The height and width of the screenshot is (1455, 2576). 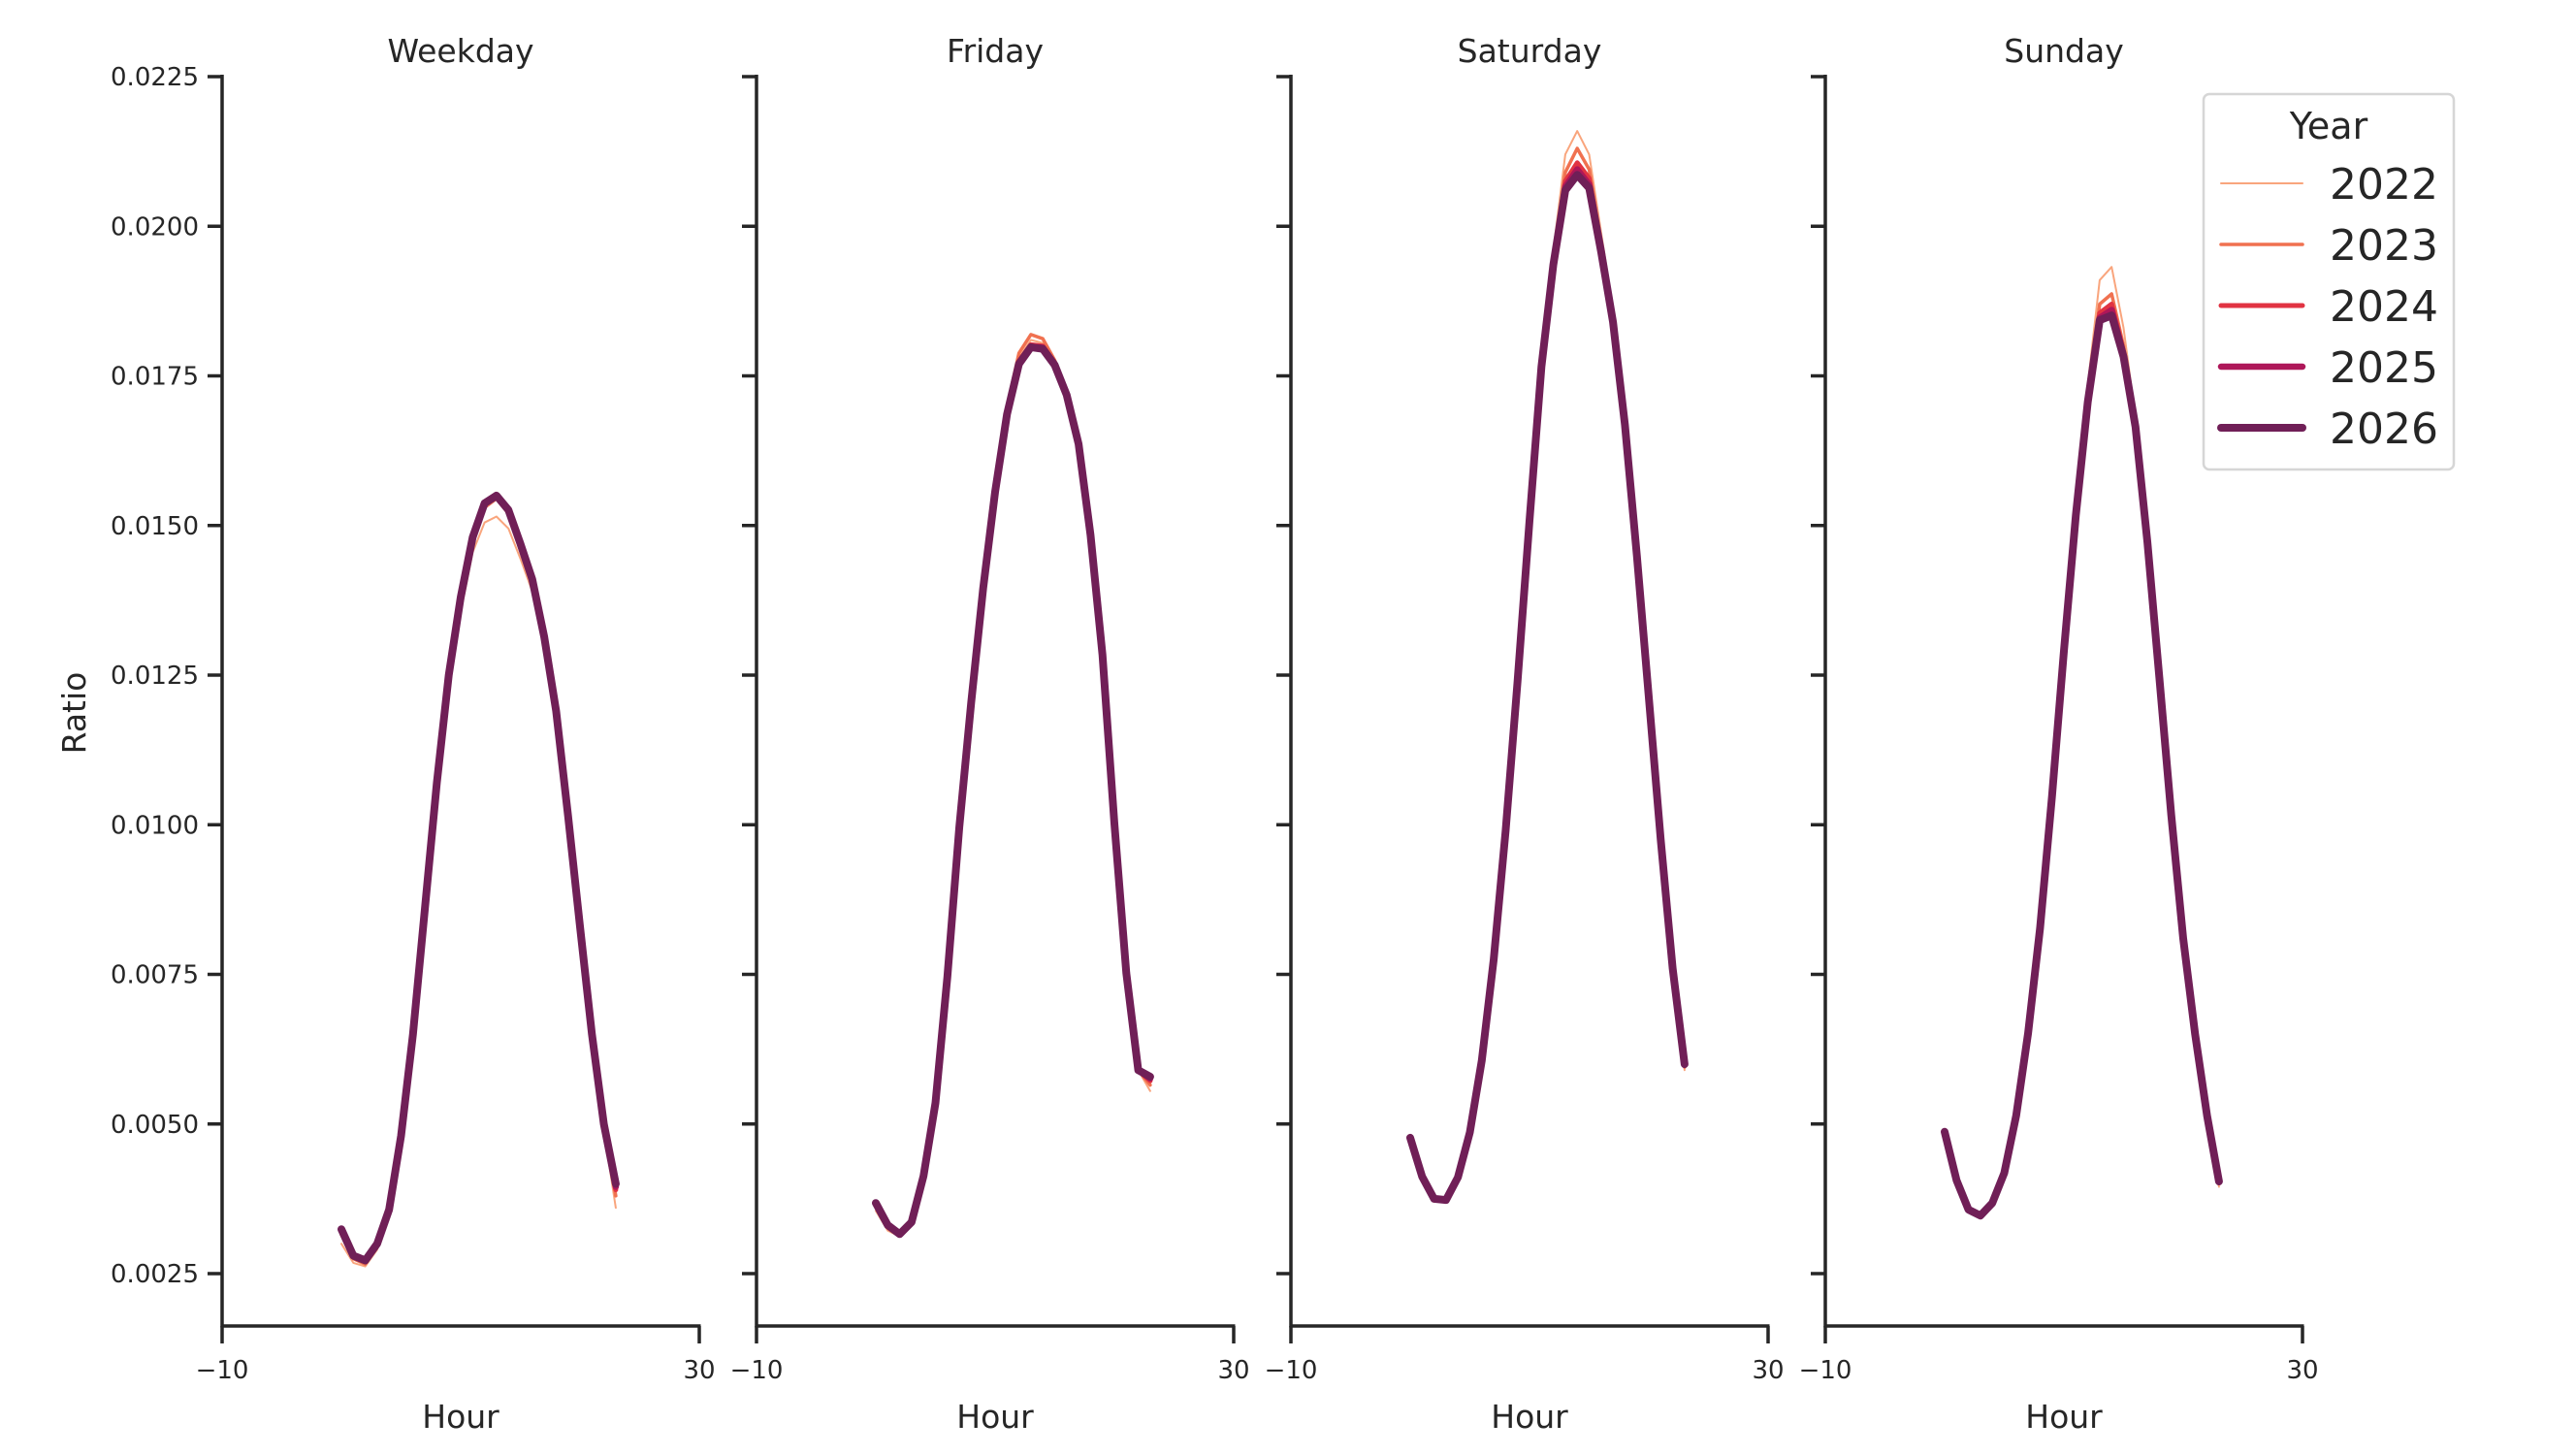 I want to click on legend-label: 2026, so click(x=2384, y=429).